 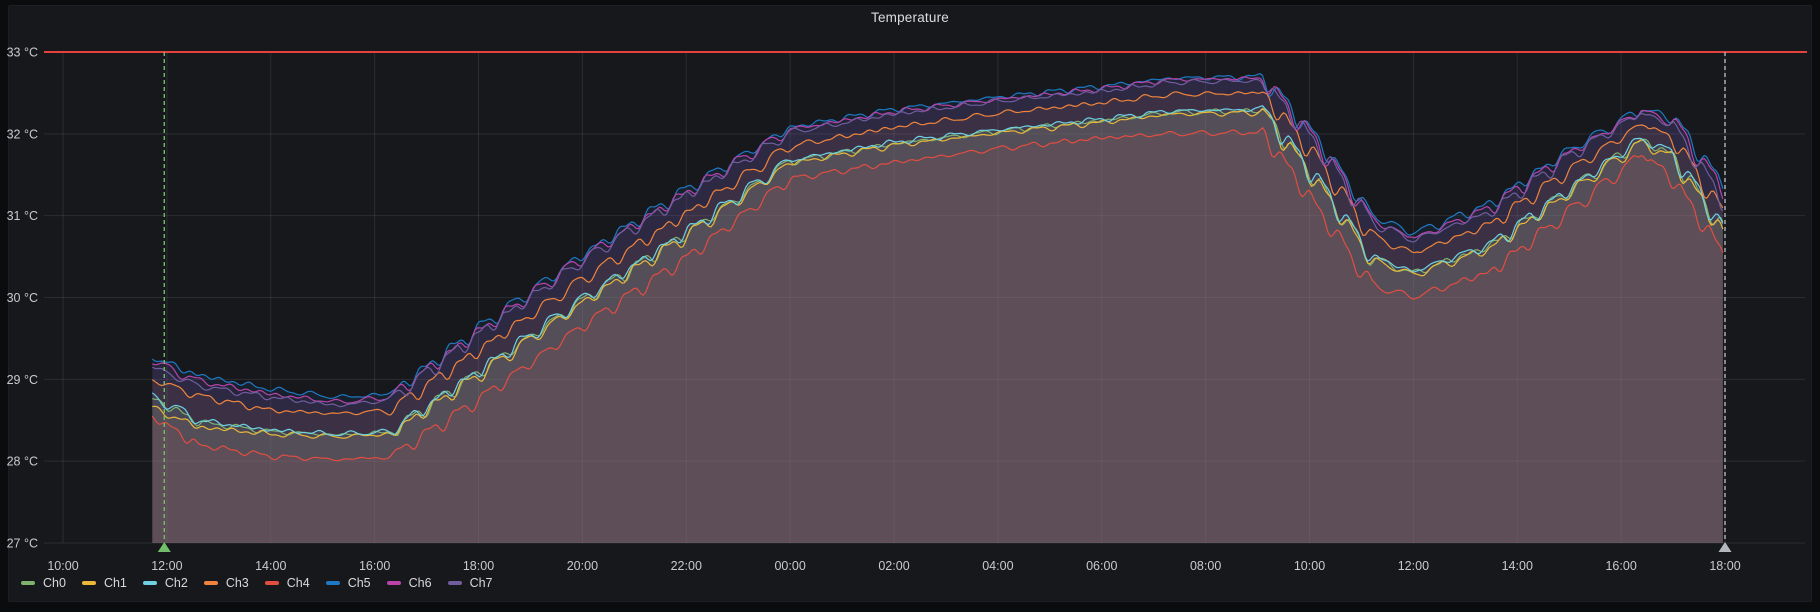 I want to click on legend-item-ch6: Ch6, so click(x=409, y=583).